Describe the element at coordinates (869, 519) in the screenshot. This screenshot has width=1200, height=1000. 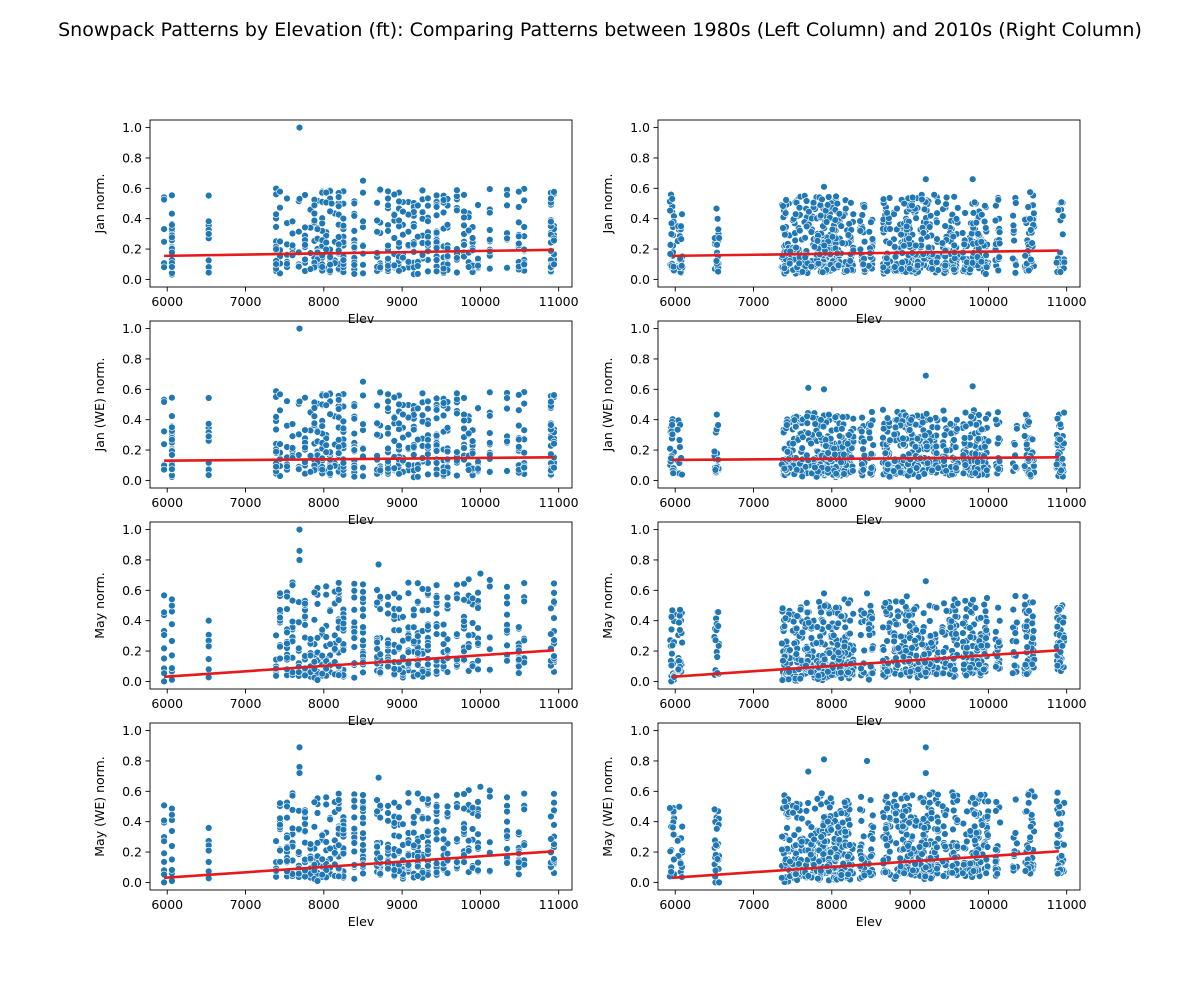
I see `x-axis-label: Elev` at that location.